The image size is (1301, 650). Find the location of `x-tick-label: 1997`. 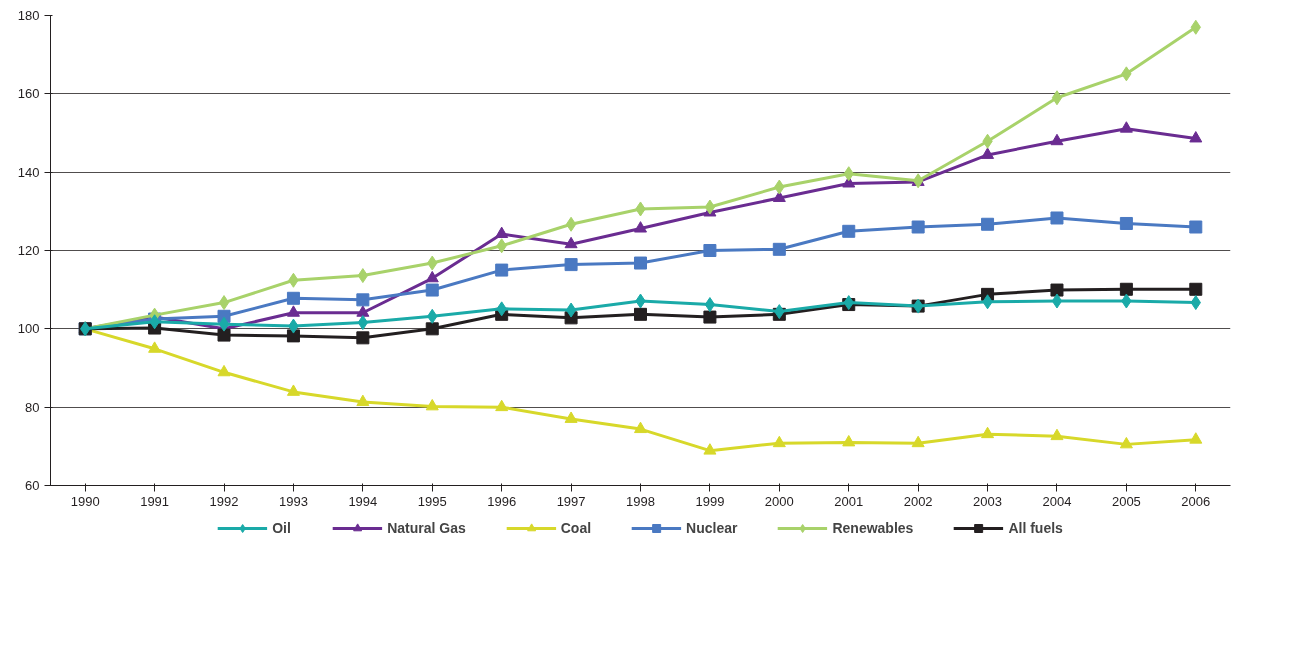

x-tick-label: 1997 is located at coordinates (571, 501).